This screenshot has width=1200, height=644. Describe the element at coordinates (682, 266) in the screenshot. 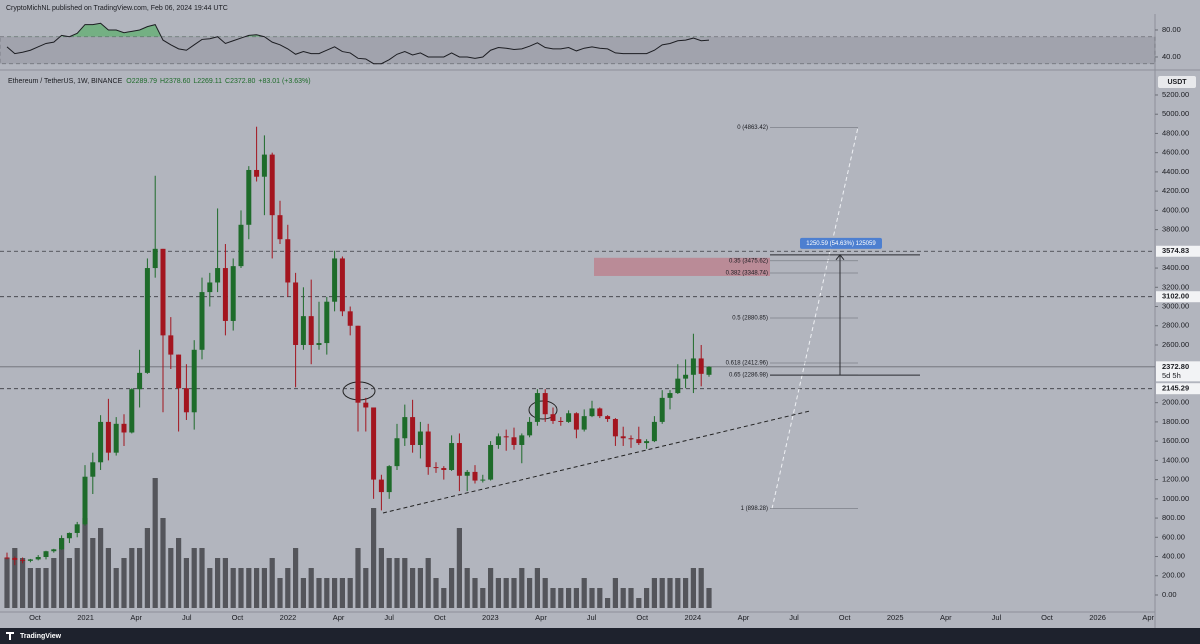

I see `supply-zone` at that location.